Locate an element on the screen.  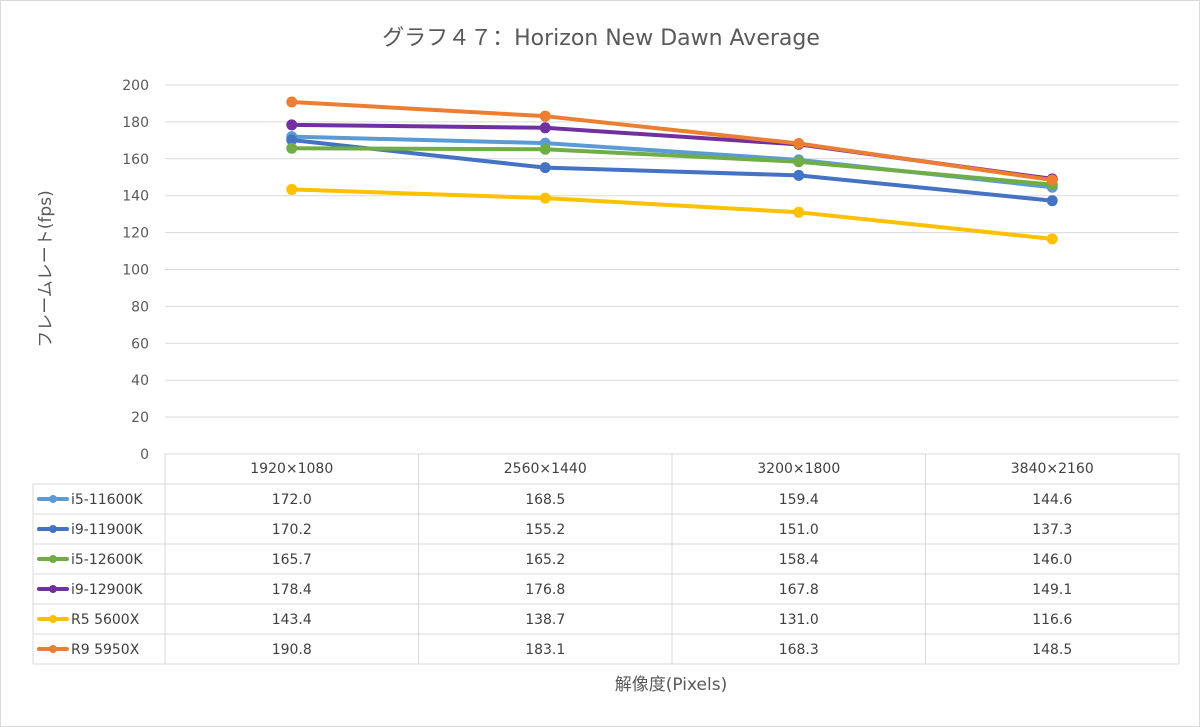
data-value: 159.4 is located at coordinates (799, 500).